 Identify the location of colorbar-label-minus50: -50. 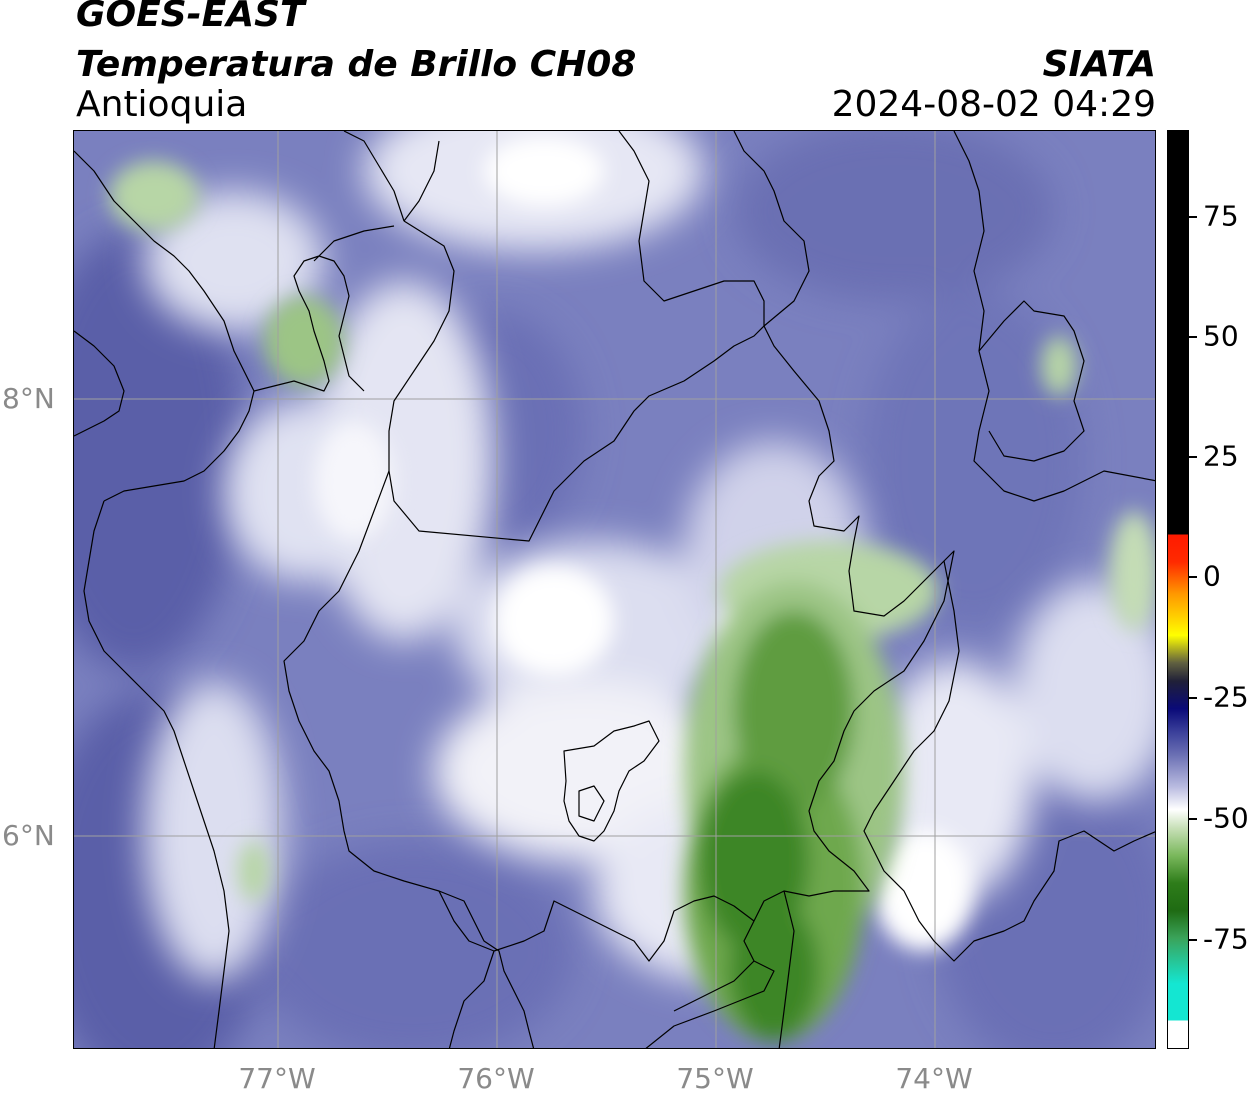
(1226, 818).